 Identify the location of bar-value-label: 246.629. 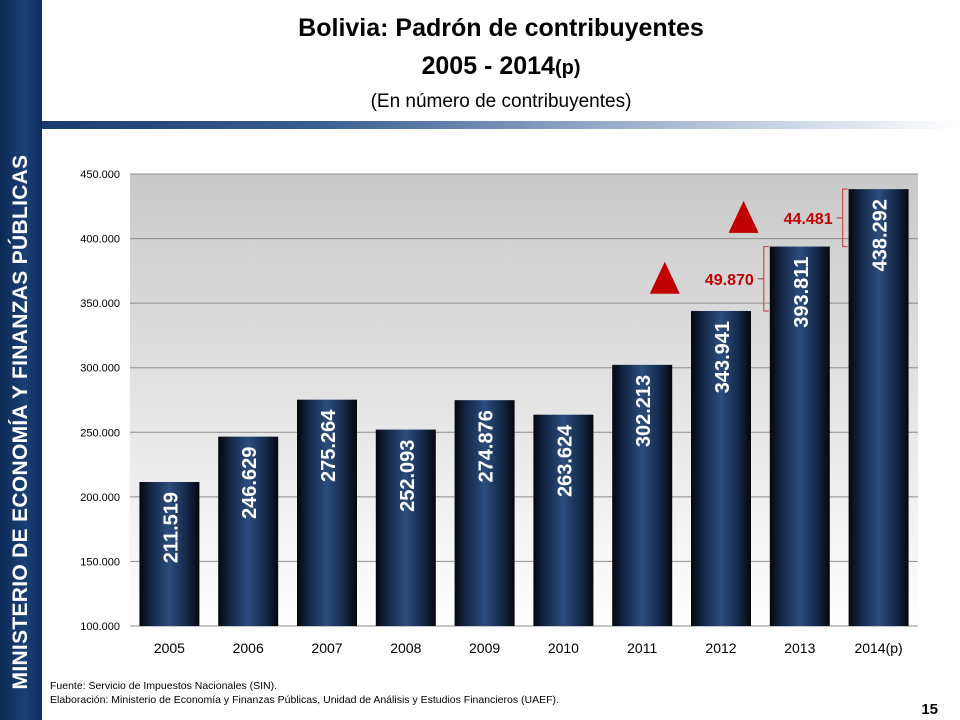
(250, 483).